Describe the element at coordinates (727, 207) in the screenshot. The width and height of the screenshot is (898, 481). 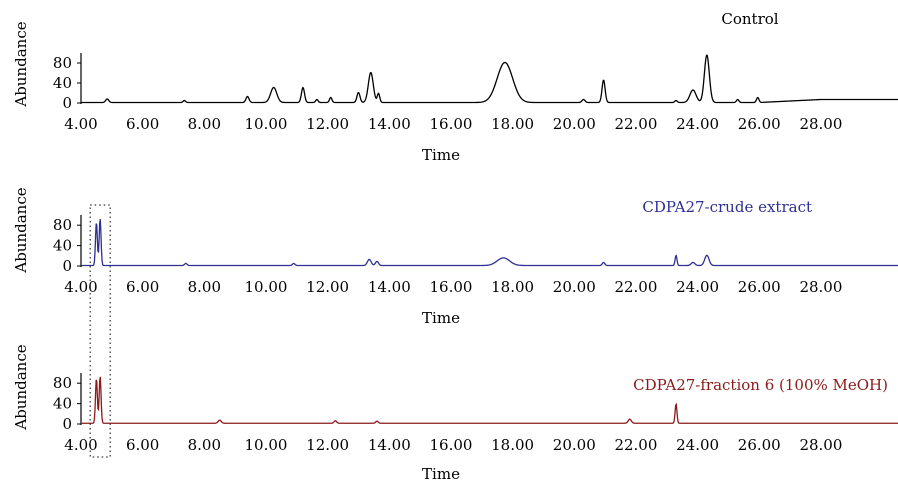
I see `panel-title: CDPA27-crude extract` at that location.